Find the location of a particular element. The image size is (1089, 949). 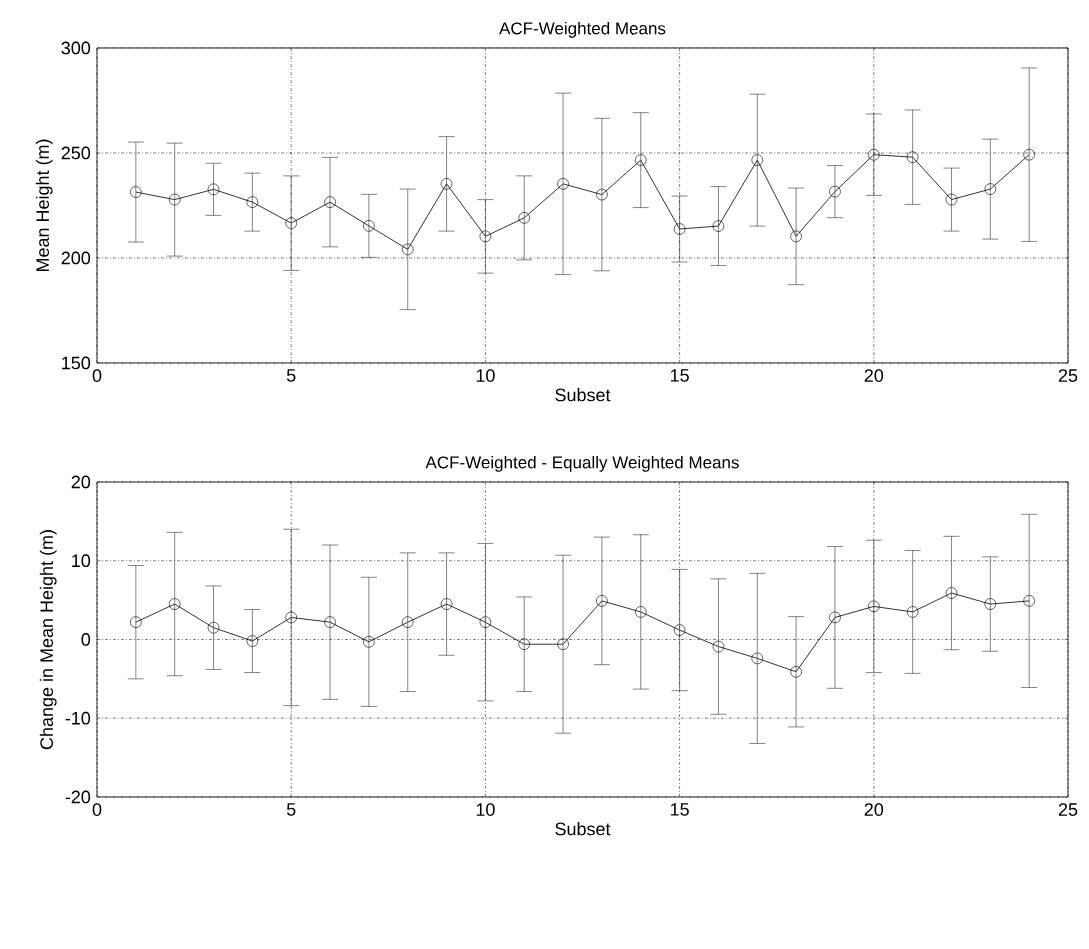

y-axis-title: Mean Height (m) is located at coordinates (44, 205).